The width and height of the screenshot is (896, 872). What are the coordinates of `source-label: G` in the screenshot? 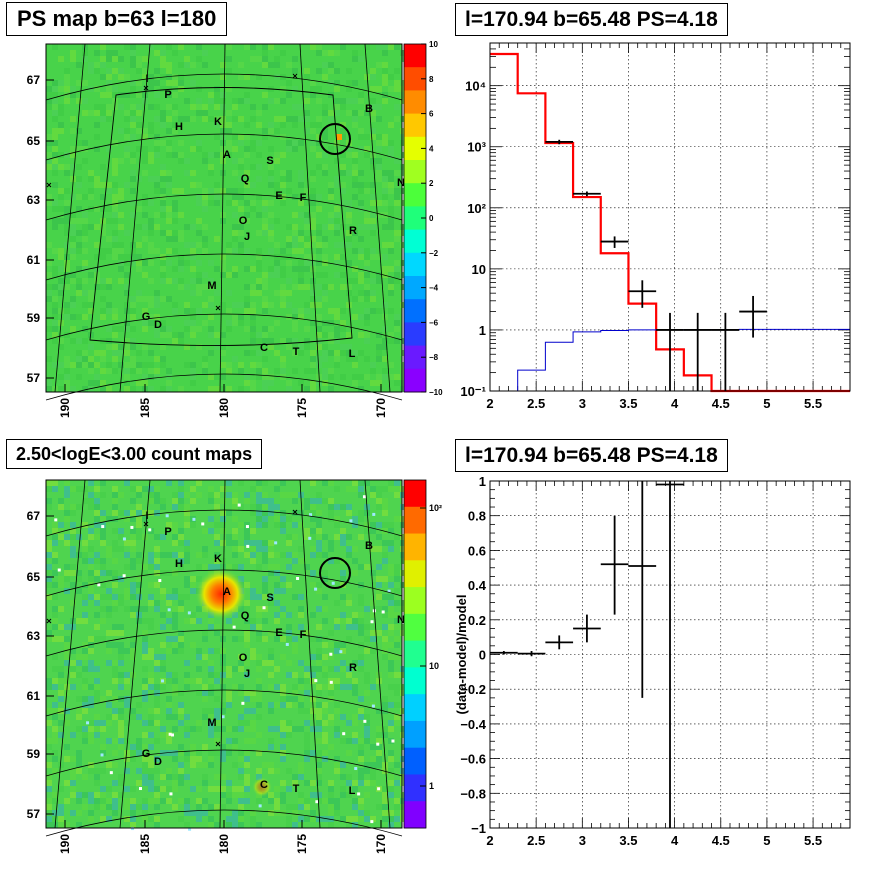 It's located at (146, 754).